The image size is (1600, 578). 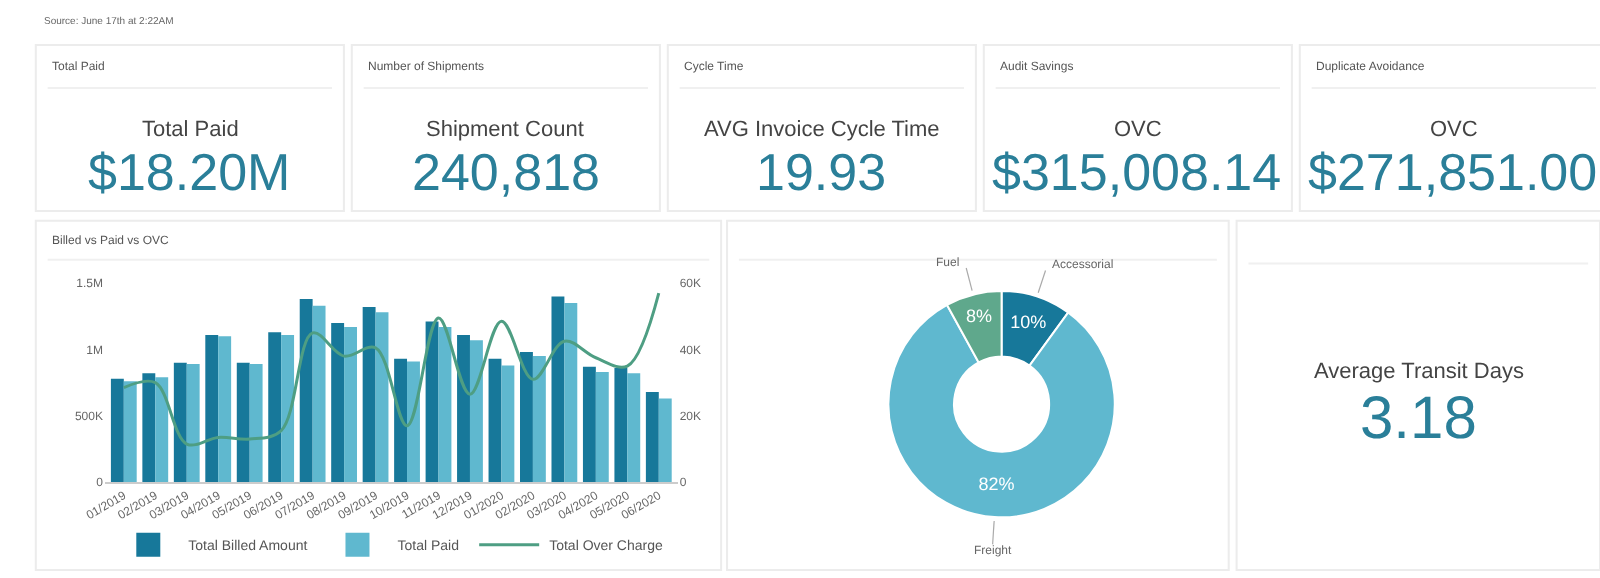 What do you see at coordinates (391, 369) in the screenshot?
I see `line-series` at bounding box center [391, 369].